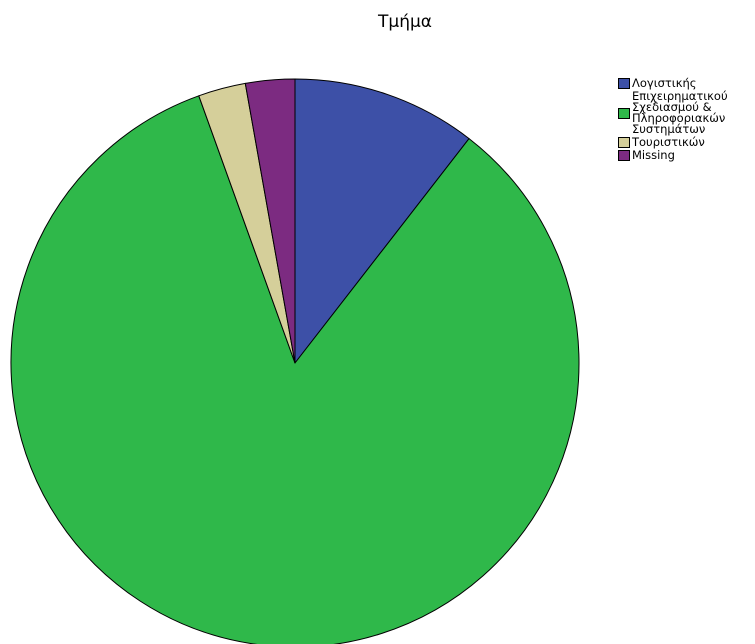 The image size is (755, 644). I want to click on legend-item-0: Λογιστικής, so click(686, 83).